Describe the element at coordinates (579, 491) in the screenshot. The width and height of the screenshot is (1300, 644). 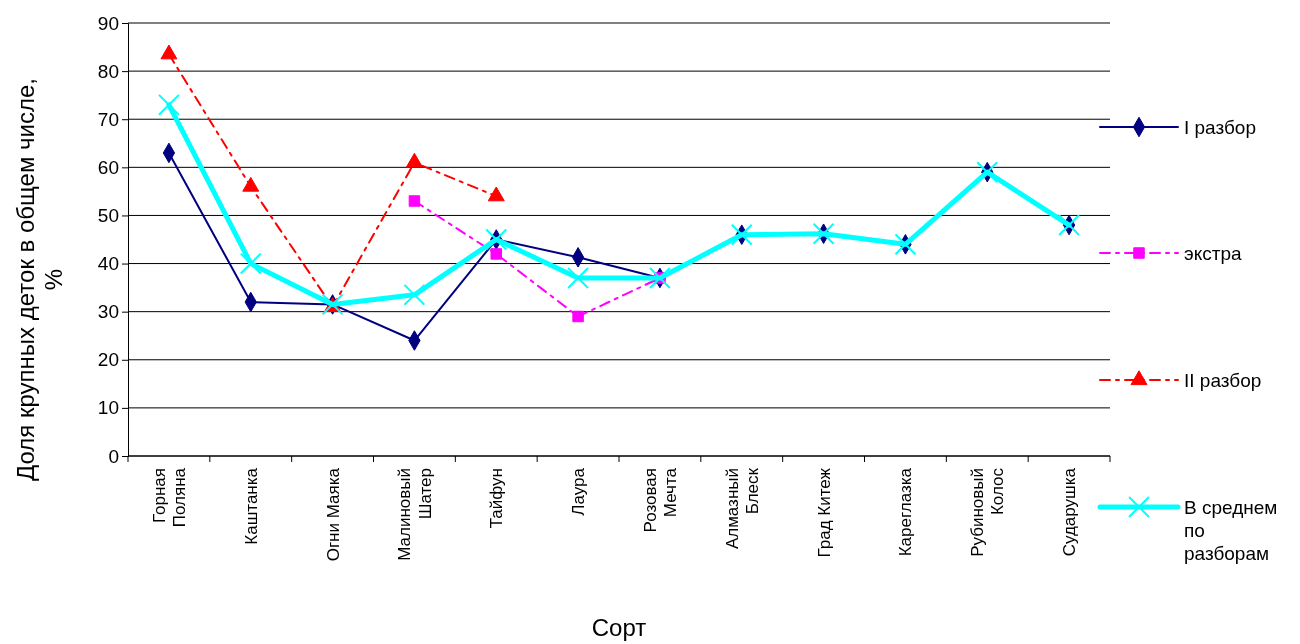
I see `x-tick-label: Лаура` at that location.